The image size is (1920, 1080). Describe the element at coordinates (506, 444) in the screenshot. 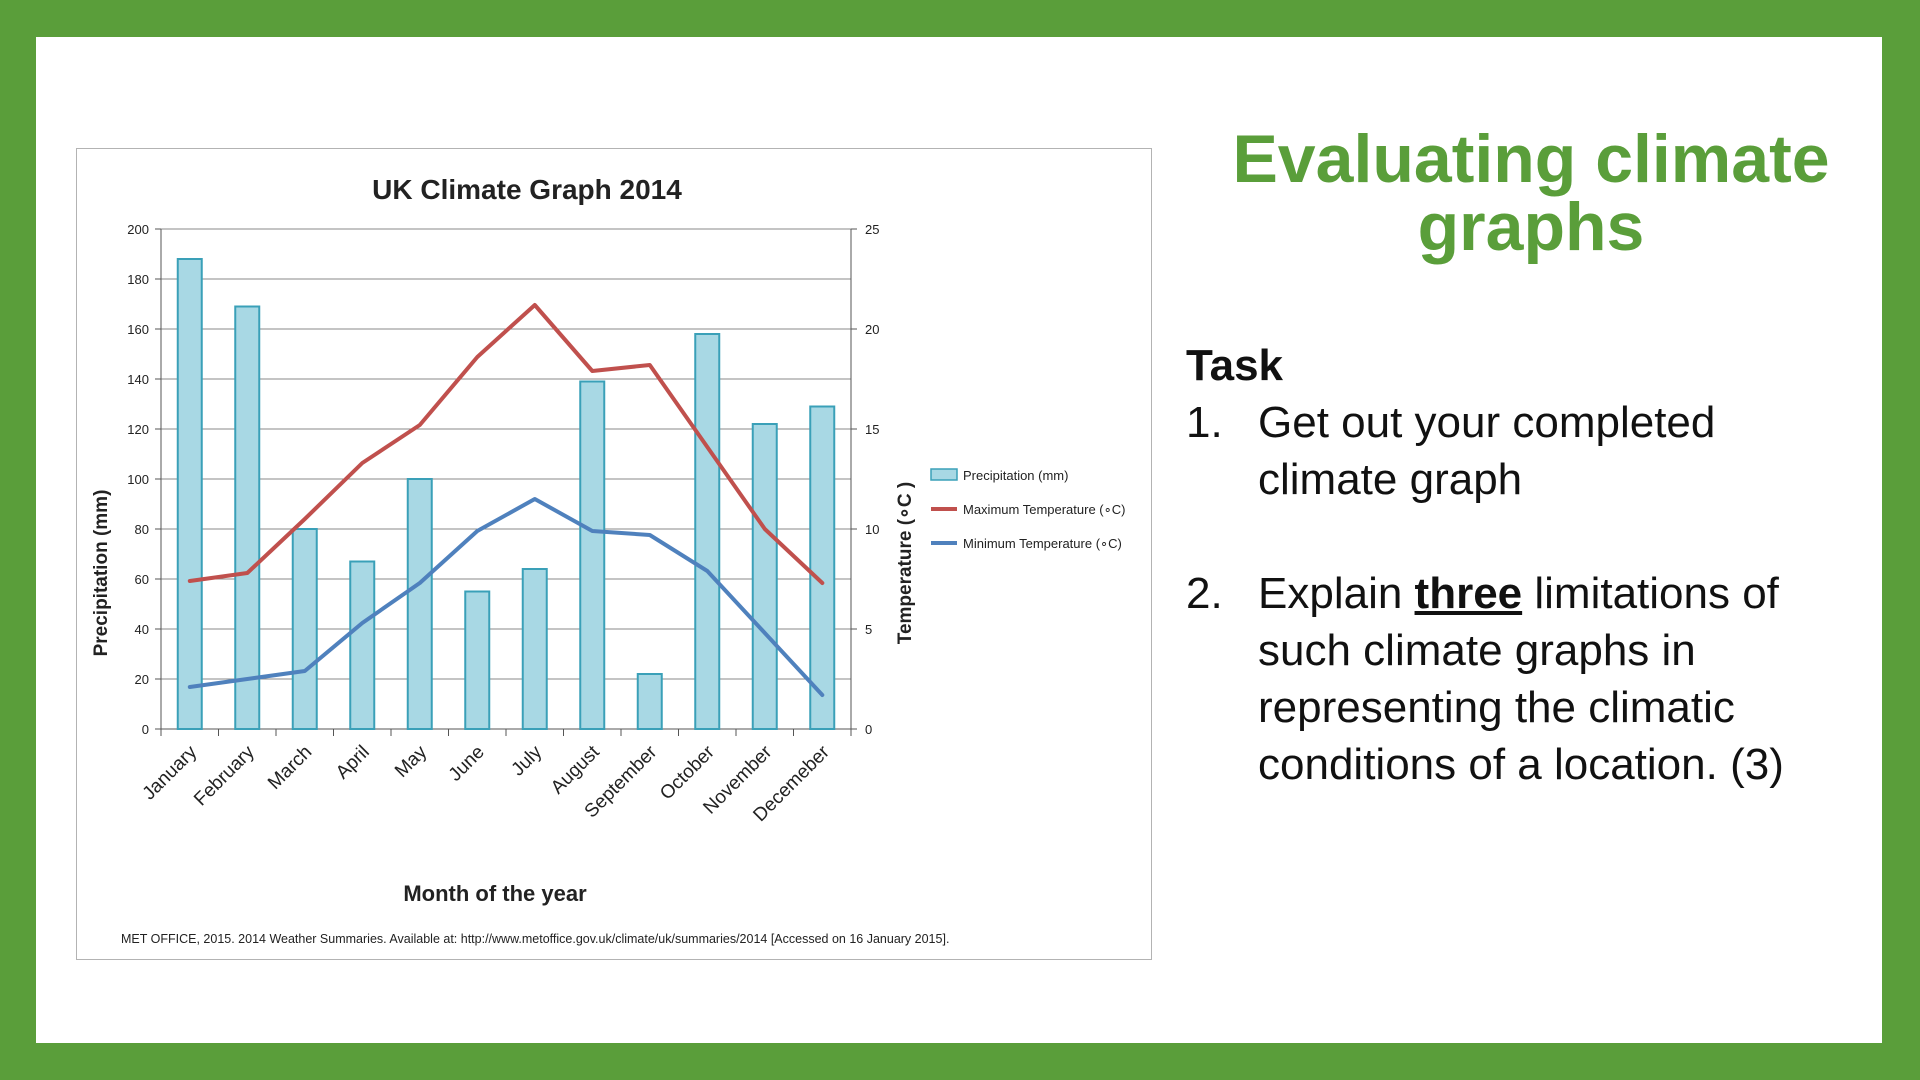

I see `max-temperature-line` at that location.